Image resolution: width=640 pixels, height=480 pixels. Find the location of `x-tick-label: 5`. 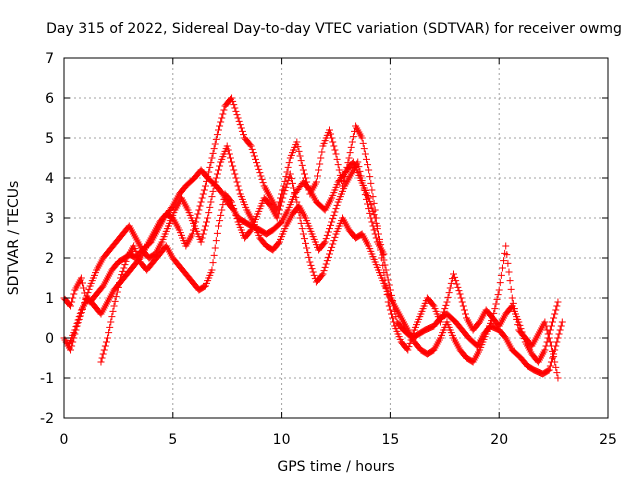

x-tick-label: 5 is located at coordinates (172, 440).